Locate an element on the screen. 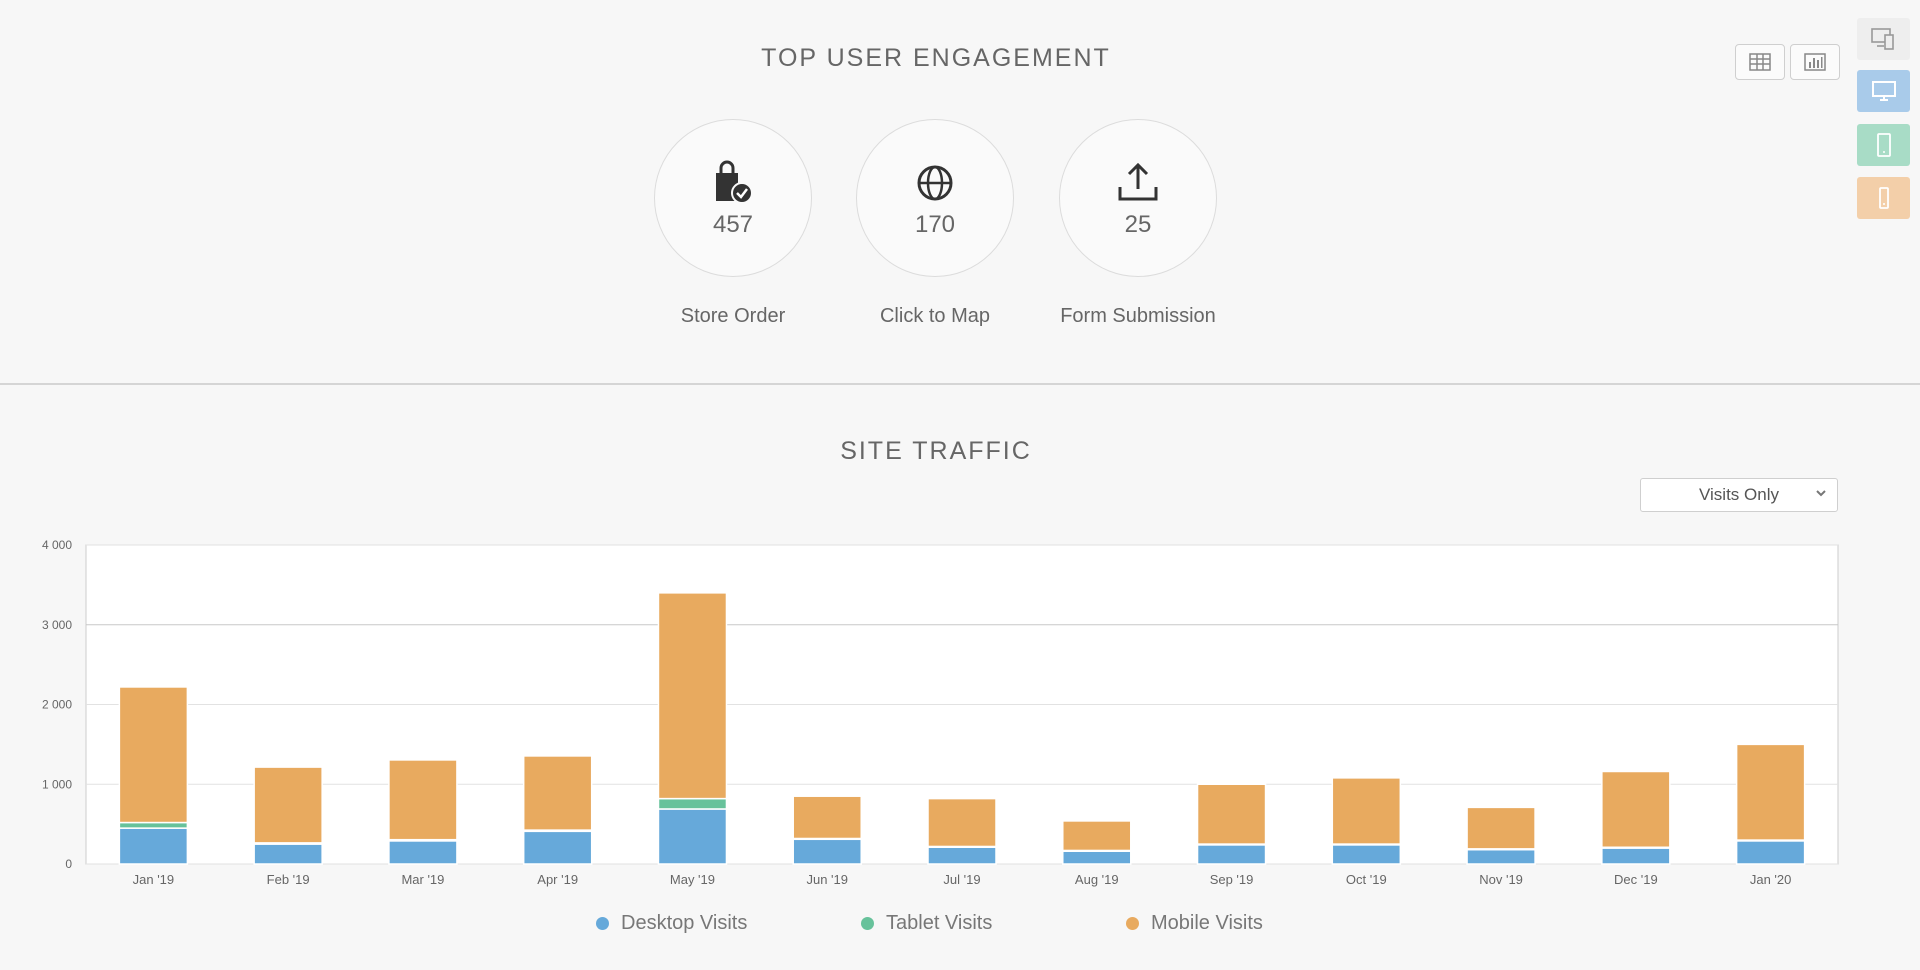  tablet-filter is located at coordinates (1883, 145).